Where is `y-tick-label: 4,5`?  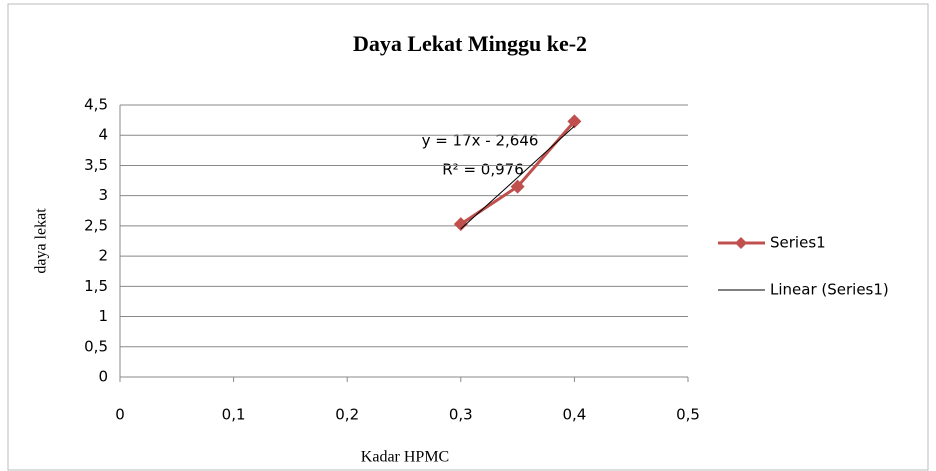
y-tick-label: 4,5 is located at coordinates (96, 105).